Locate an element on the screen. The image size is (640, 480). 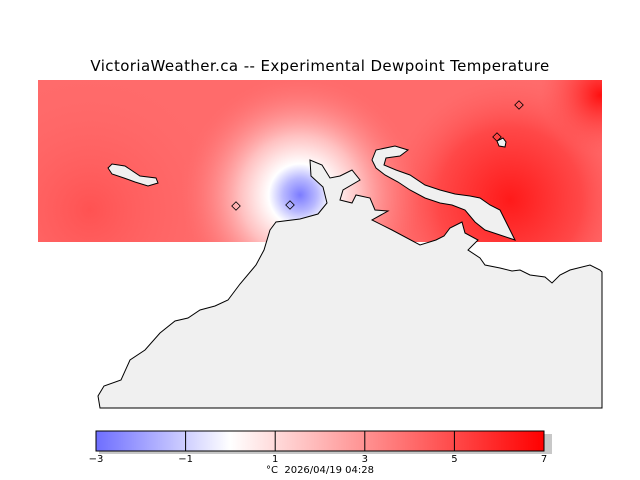
colorbar-frame is located at coordinates (320, 441).